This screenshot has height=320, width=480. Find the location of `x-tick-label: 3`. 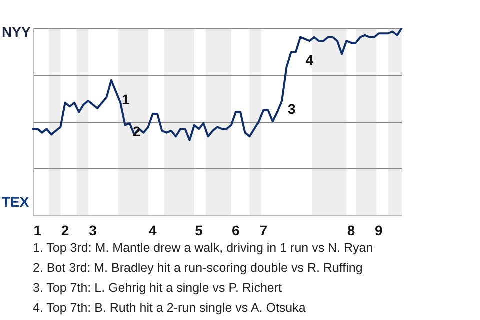

x-tick-label: 3 is located at coordinates (93, 230).